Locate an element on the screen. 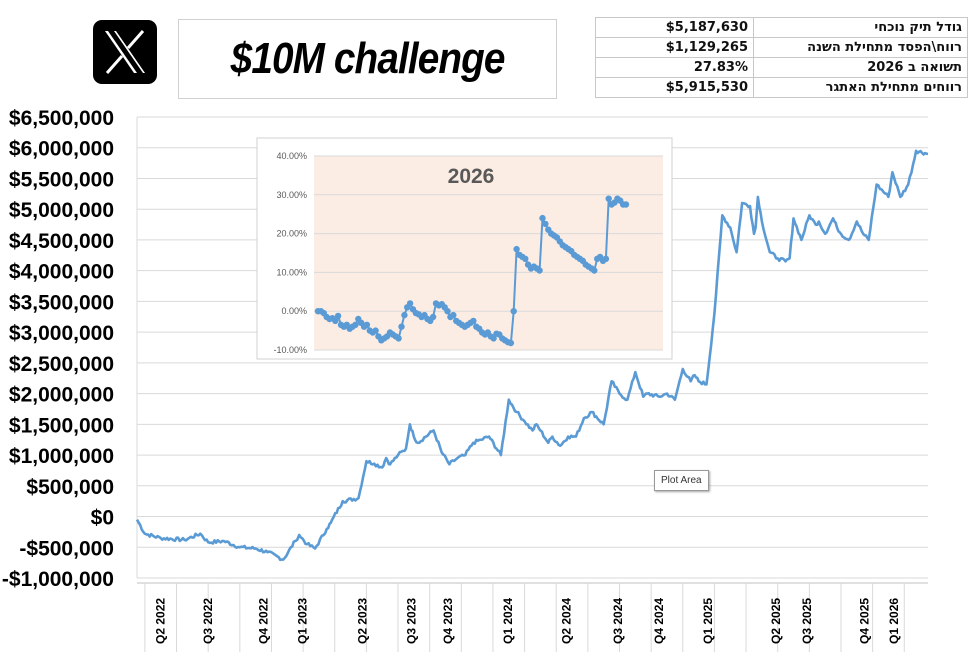  y-tick-label: -$500,000 is located at coordinates (66, 548).